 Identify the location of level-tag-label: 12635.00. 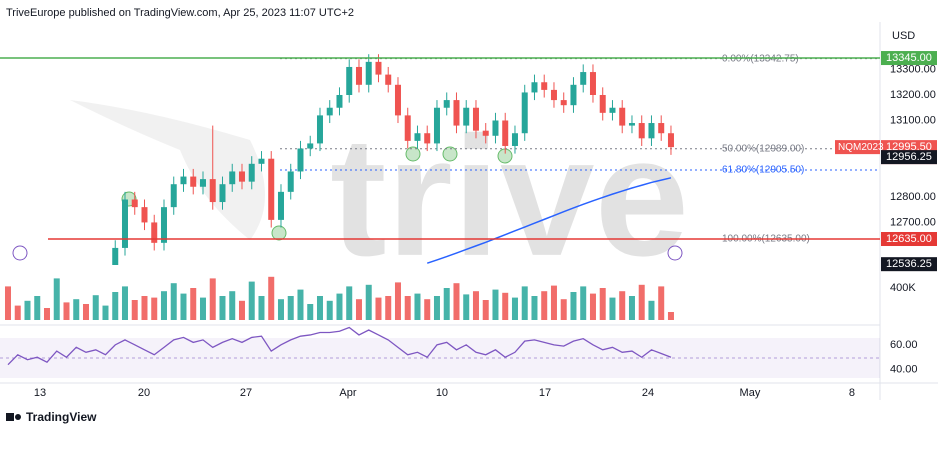
(909, 239).